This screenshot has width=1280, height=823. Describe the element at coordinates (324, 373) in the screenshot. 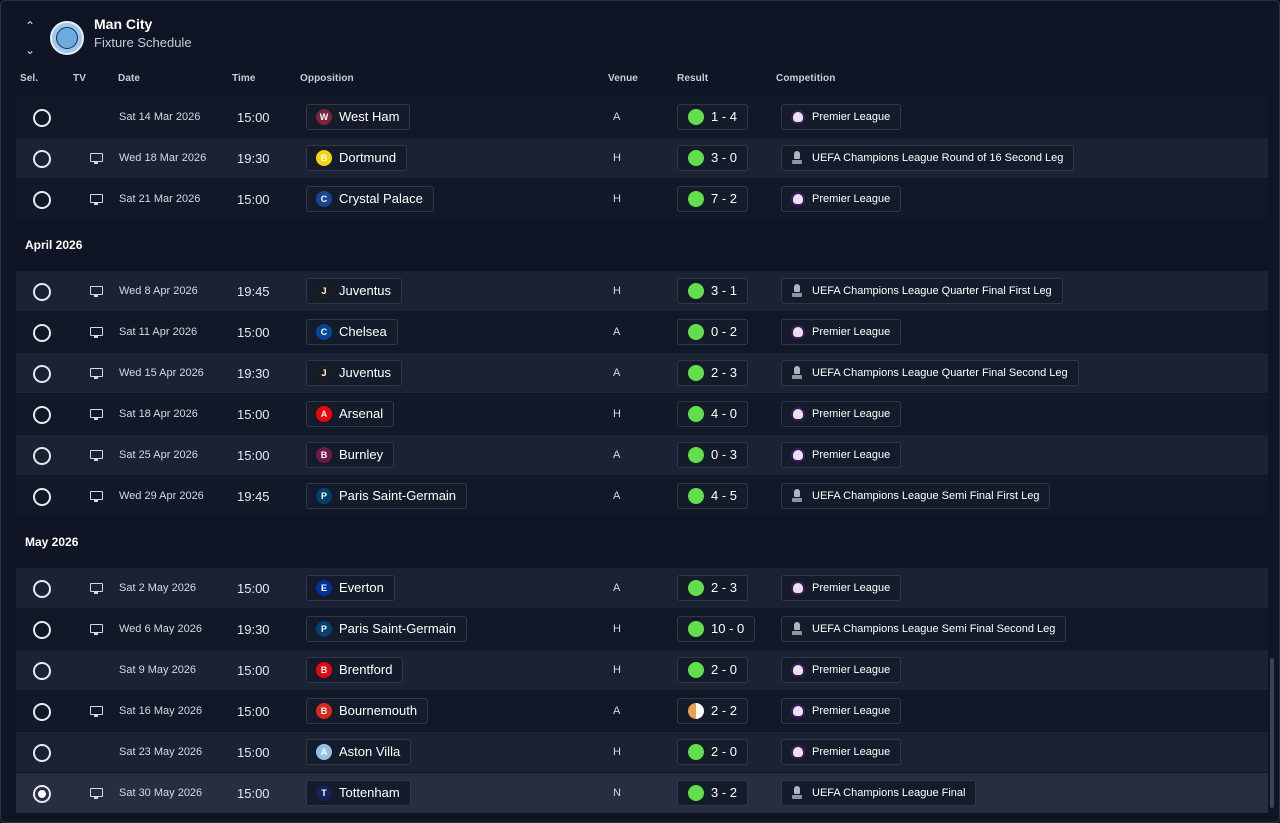

I see `club-badge-icon: J` at that location.